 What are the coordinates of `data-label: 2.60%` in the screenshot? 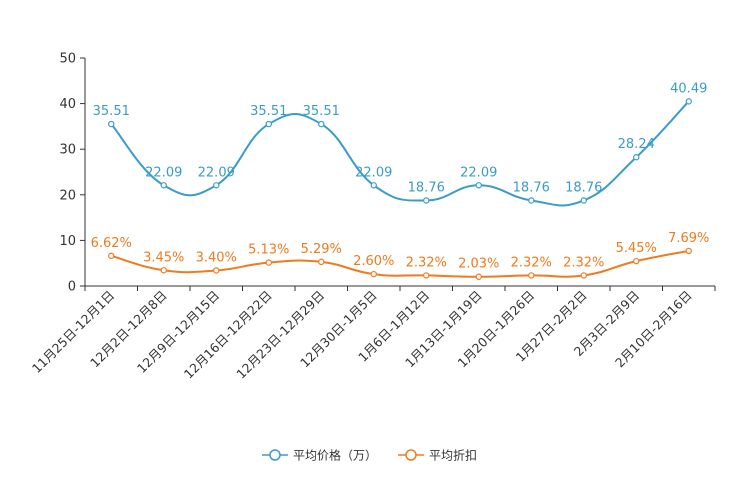 It's located at (373, 261).